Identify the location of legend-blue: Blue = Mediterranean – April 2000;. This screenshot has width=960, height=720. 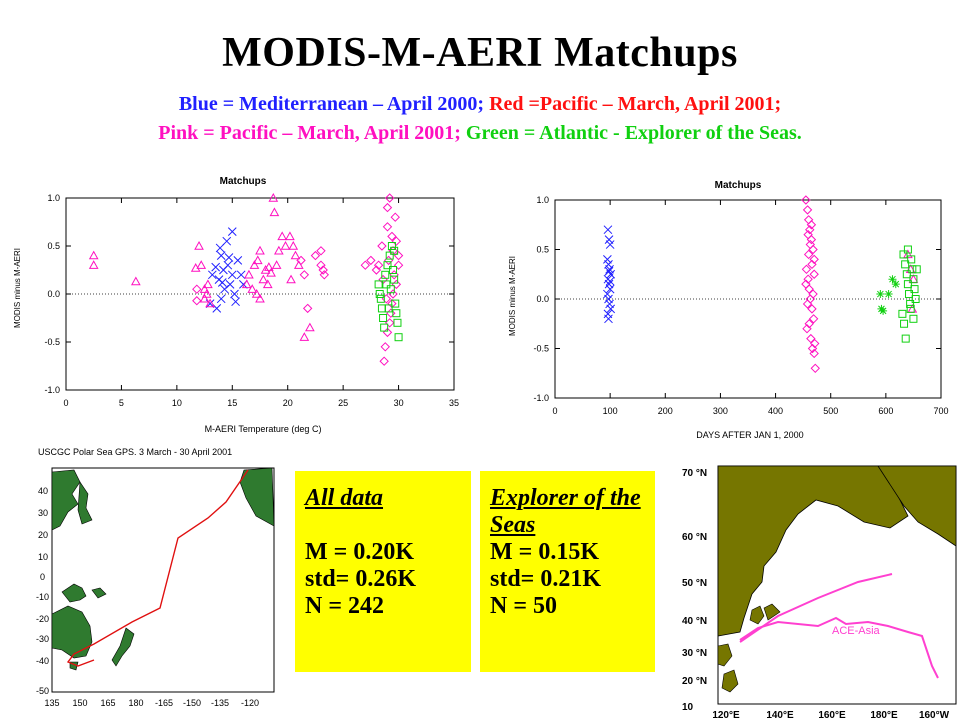
(334, 104).